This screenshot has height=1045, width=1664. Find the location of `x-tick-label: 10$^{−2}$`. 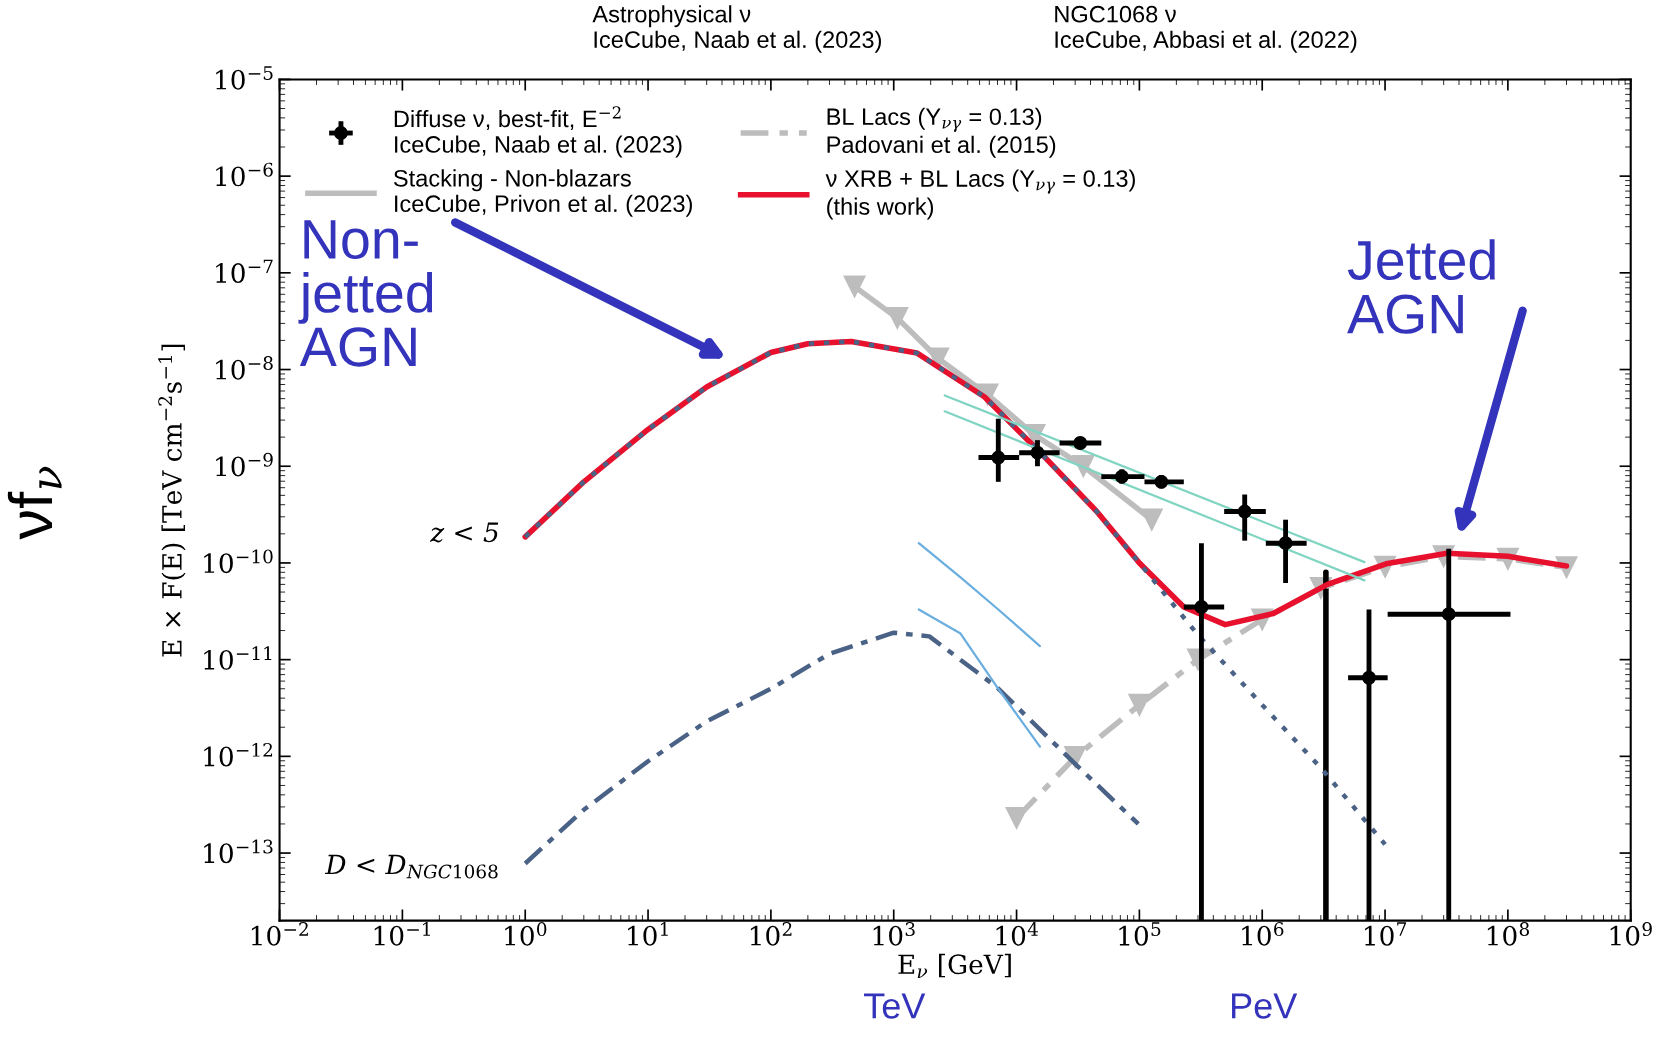

x-tick-label: 10$^{−2}$ is located at coordinates (279, 934).